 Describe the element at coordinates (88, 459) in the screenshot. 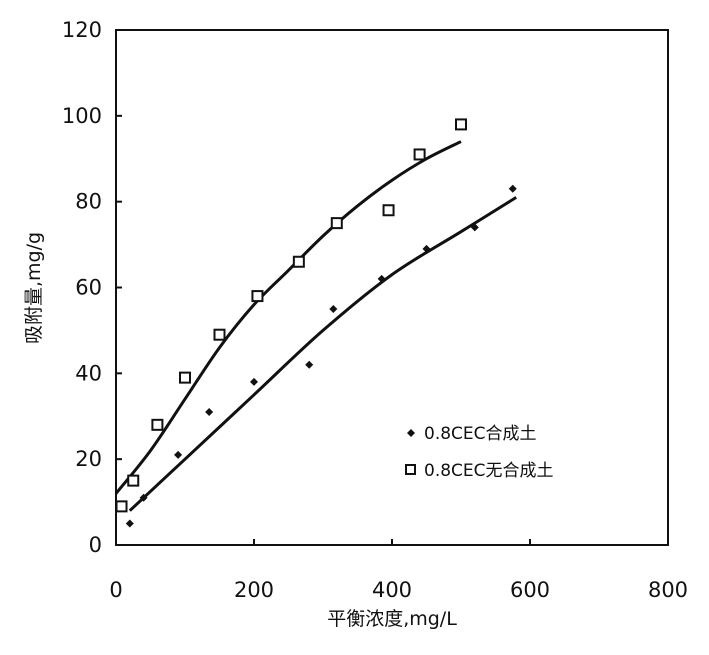

I see `y-tick-label: 20` at that location.